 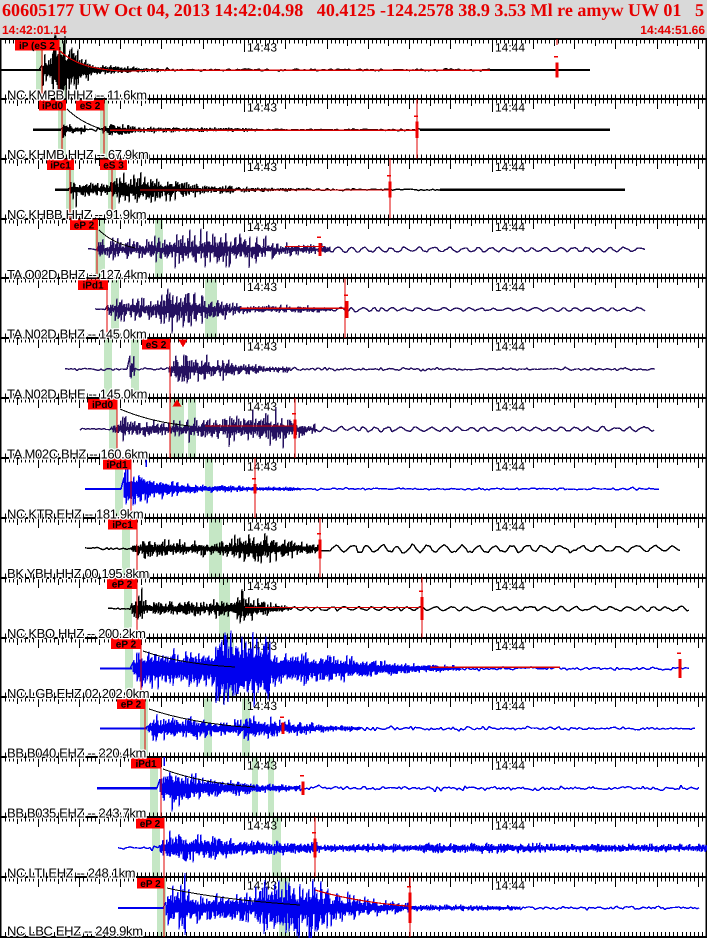 I want to click on svg-text: TA M02C BHZ -- 160.6km, so click(x=77, y=453).